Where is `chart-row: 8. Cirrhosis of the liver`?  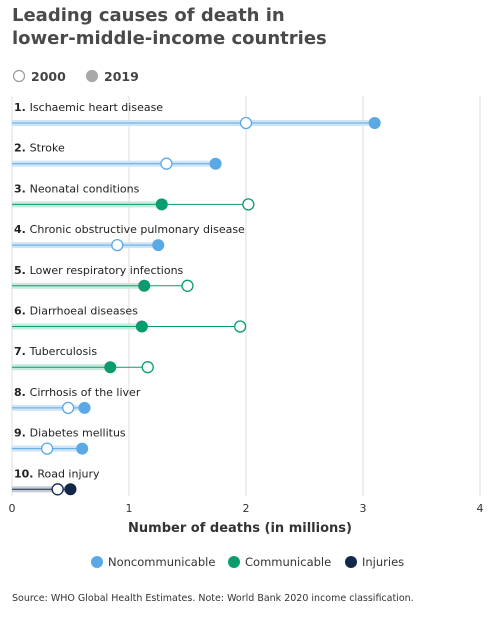 chart-row: 8. Cirrhosis of the liver is located at coordinates (76, 400).